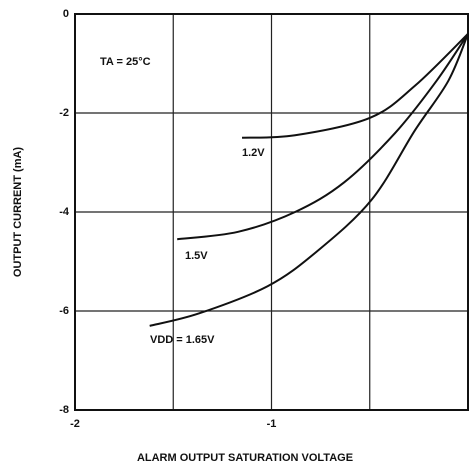  What do you see at coordinates (18, 212) in the screenshot?
I see `y-axis-label: OUTPUT CURRENT (mA)` at bounding box center [18, 212].